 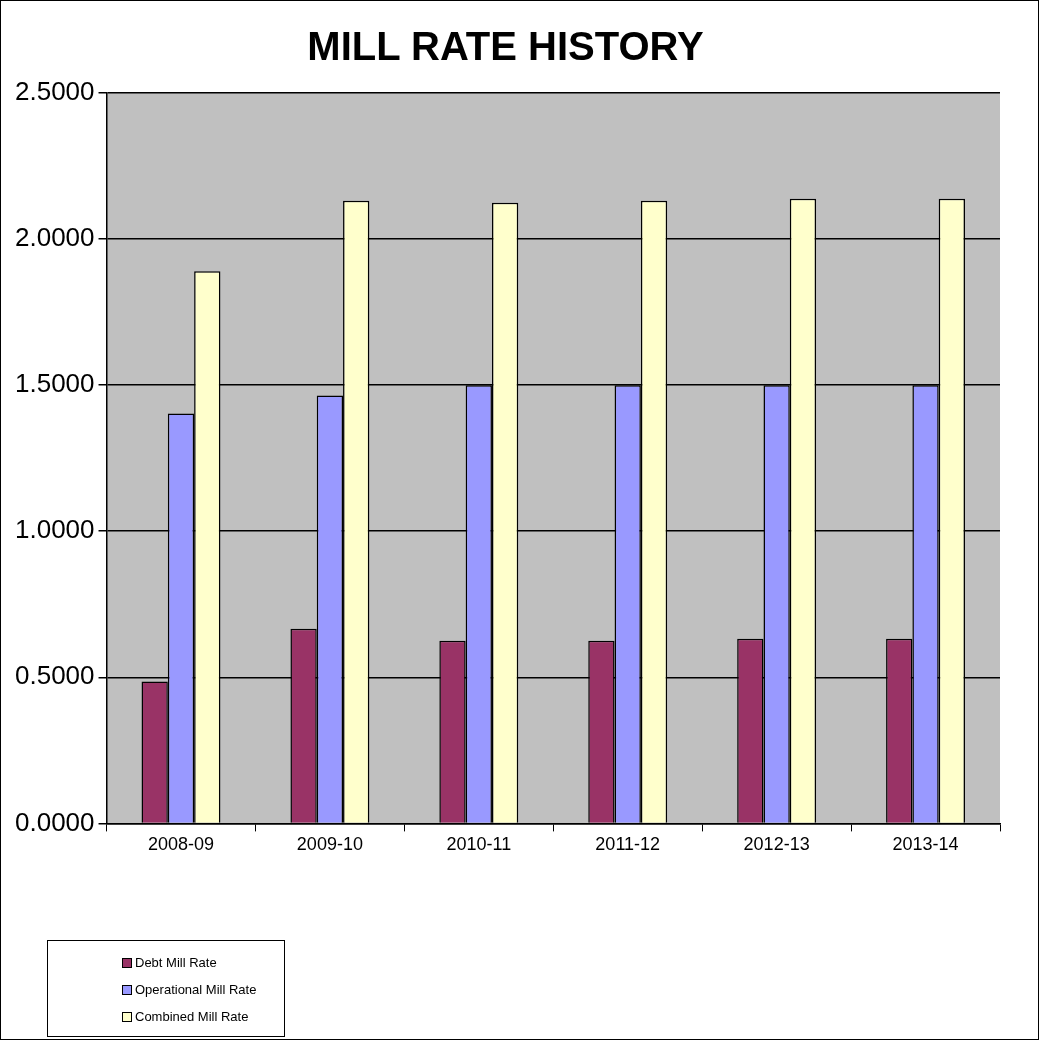 What do you see at coordinates (54, 91) in the screenshot?
I see `y-tick-label: 2.5000` at bounding box center [54, 91].